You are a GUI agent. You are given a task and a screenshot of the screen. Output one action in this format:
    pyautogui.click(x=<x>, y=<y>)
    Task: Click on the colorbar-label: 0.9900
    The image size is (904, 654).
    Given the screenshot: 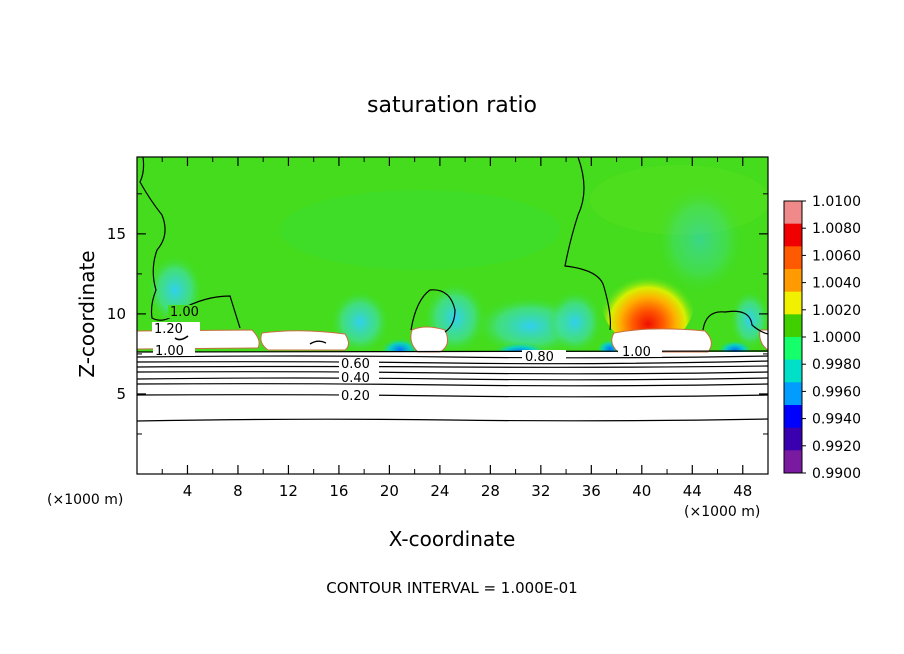 What is the action you would take?
    pyautogui.click(x=836, y=474)
    